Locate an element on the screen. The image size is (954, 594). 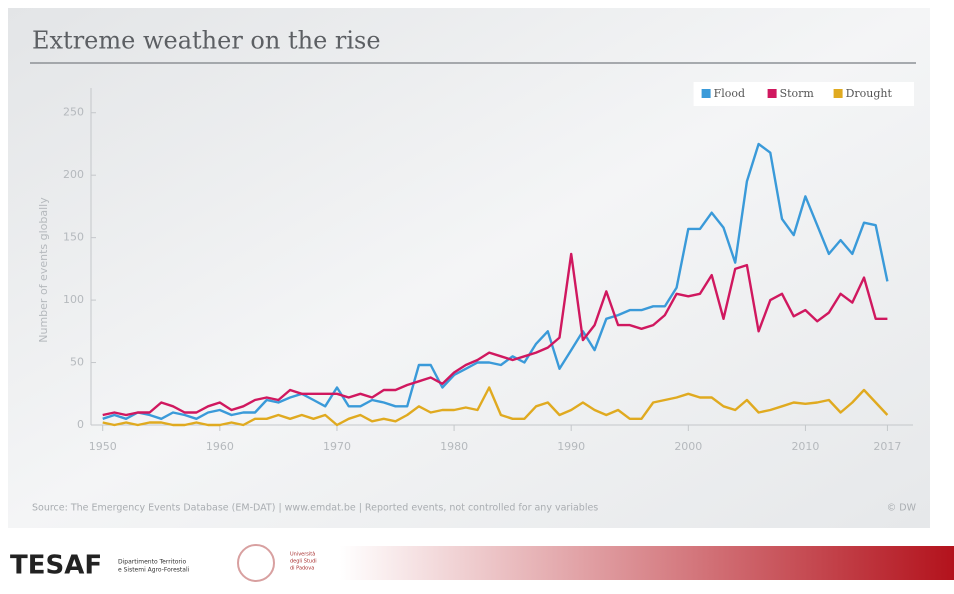
logo: TESAF is located at coordinates (56, 566).